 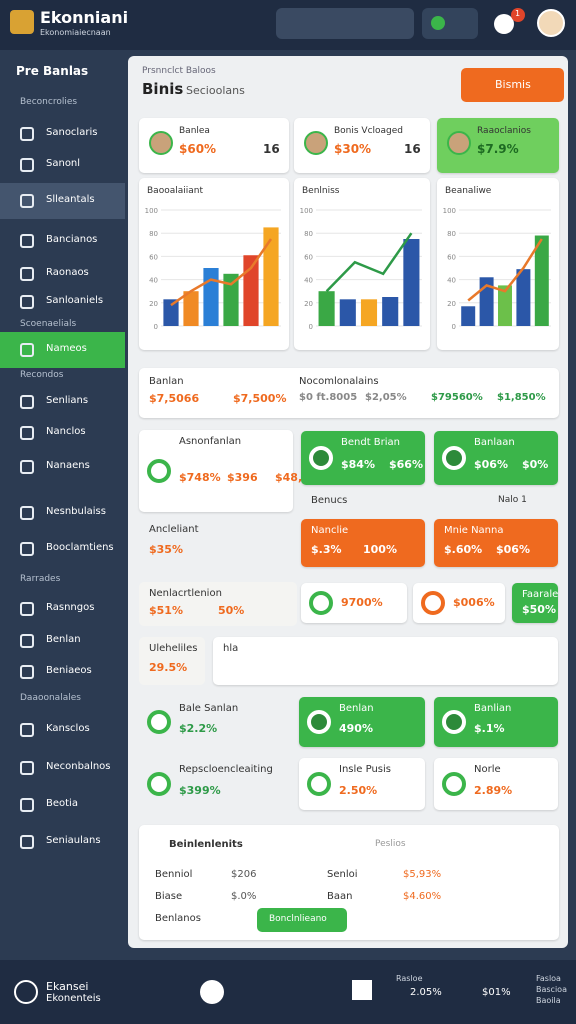 I want to click on sidebar-label: Sanoclaris, so click(x=72, y=132).